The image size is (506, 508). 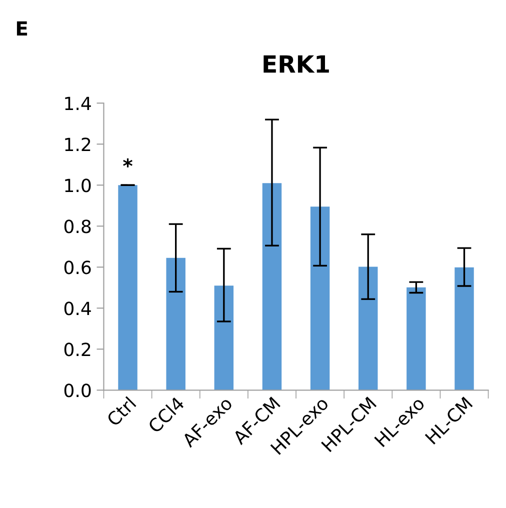 What do you see at coordinates (78, 103) in the screenshot?
I see `y-tick-label: 1.4` at bounding box center [78, 103].